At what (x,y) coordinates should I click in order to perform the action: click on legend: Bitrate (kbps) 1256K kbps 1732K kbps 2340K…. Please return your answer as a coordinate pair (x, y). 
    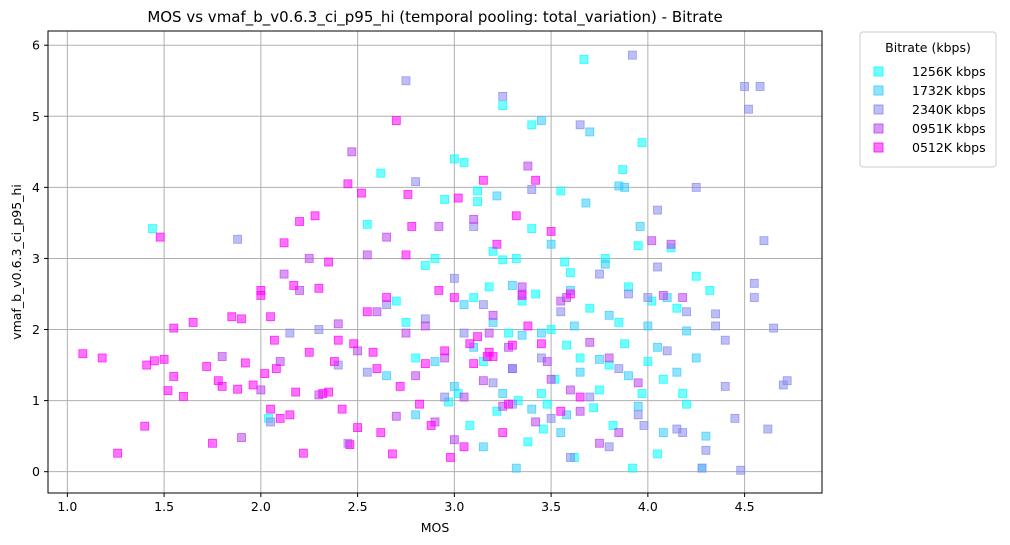
    Looking at the image, I should click on (928, 99).